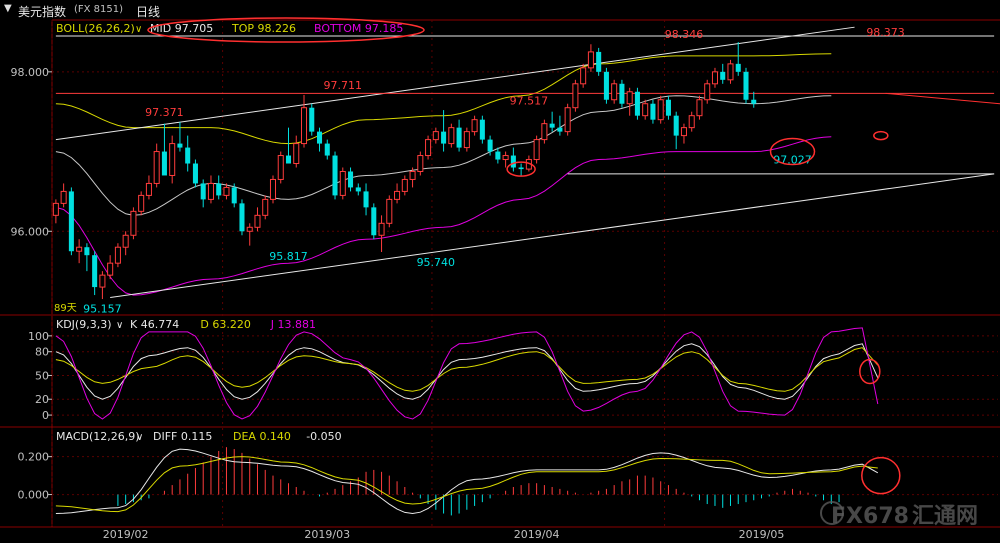  I want to click on price-label: 95.817, so click(288, 256).